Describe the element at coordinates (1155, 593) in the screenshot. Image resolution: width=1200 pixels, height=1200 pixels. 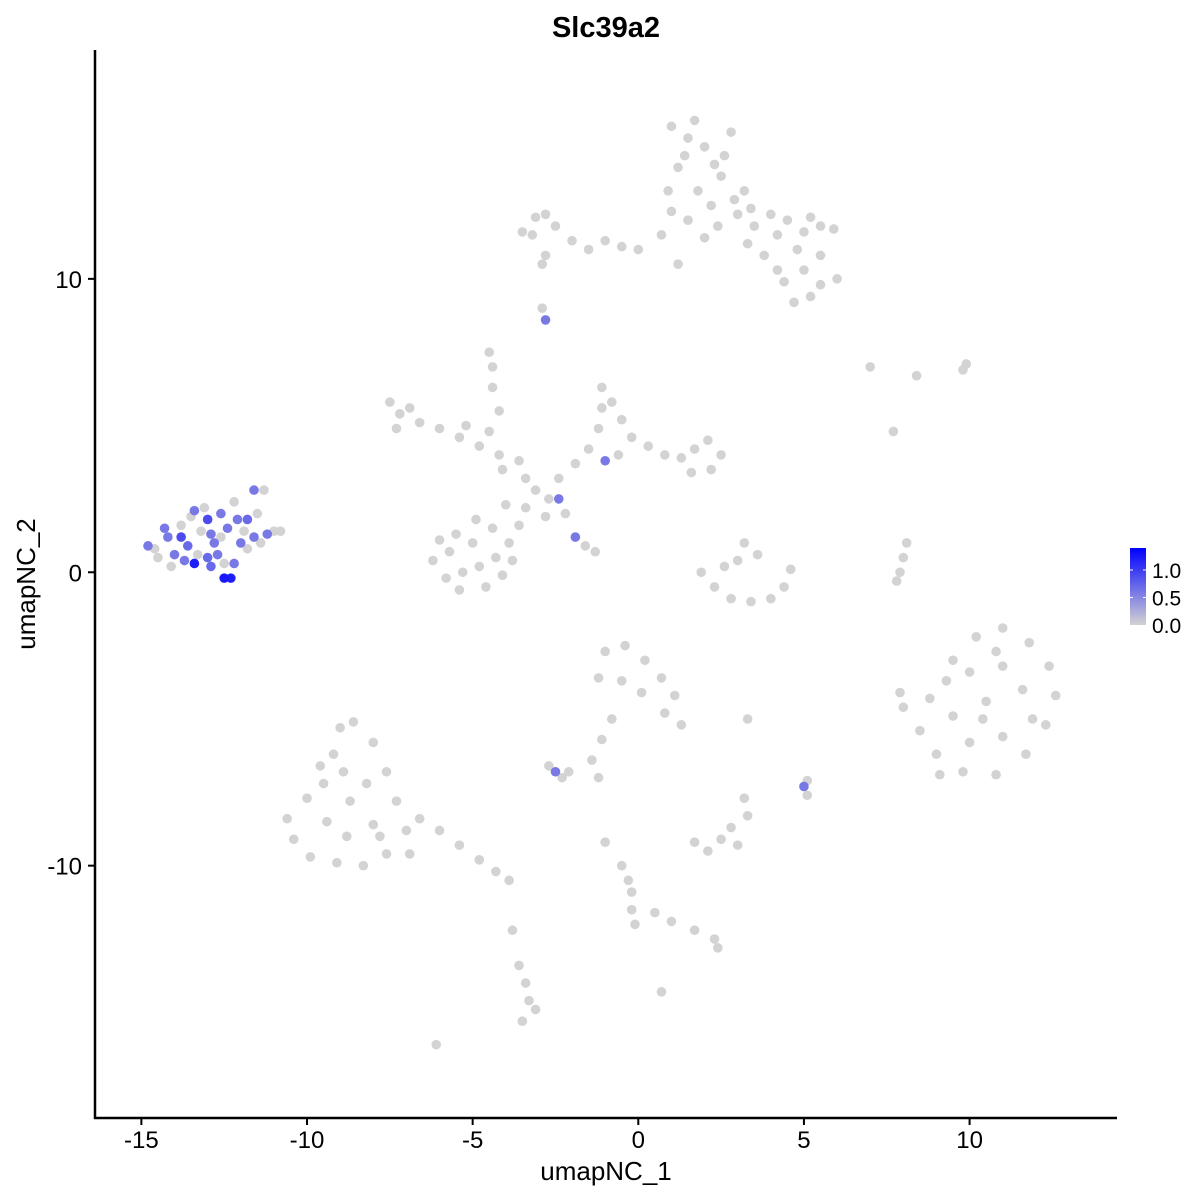
I see `color-legend: 1.0 0.5 0.0` at that location.